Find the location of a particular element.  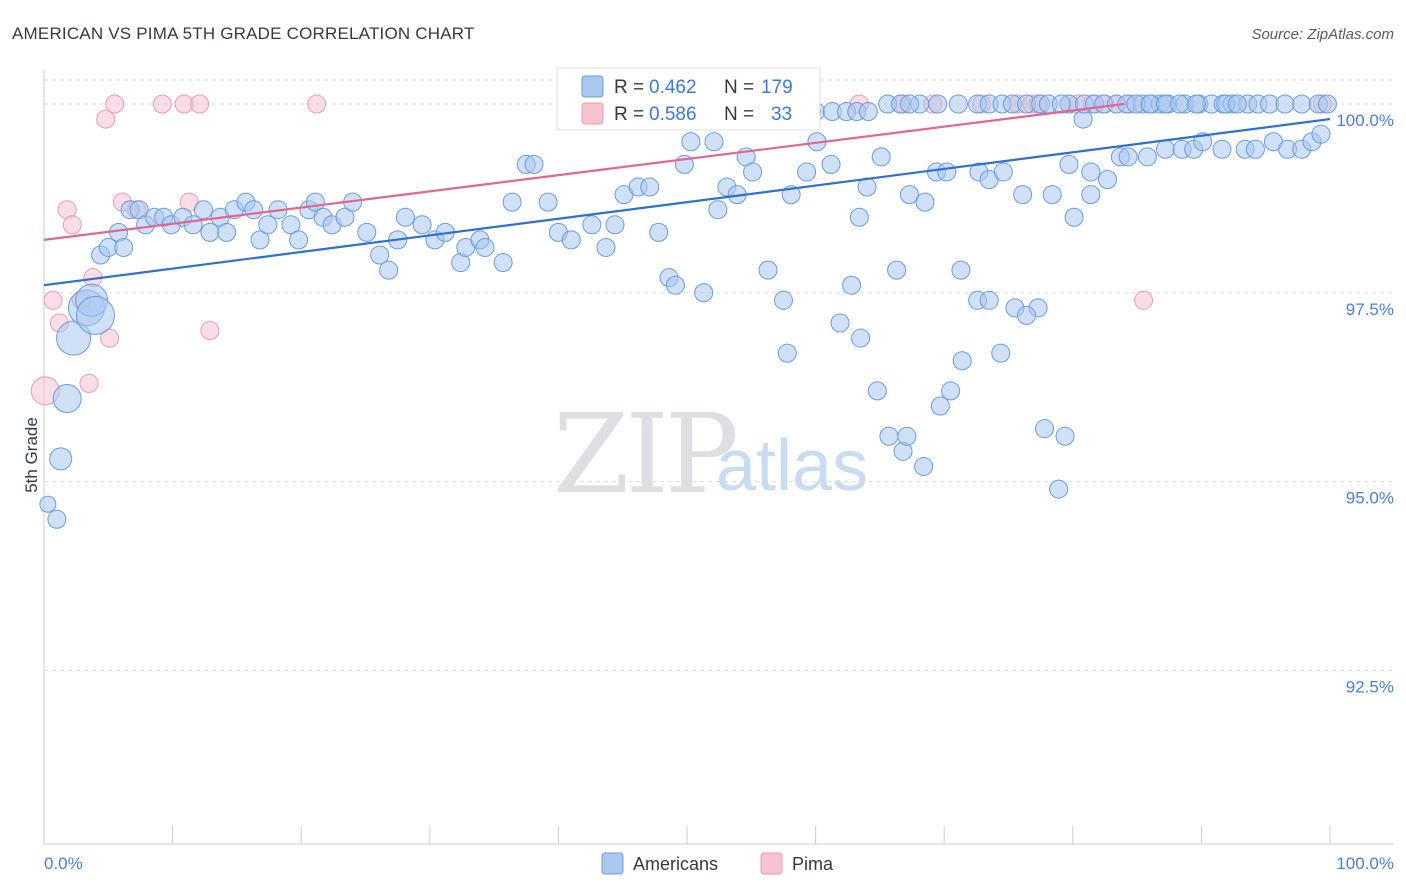

americans-series-swatch is located at coordinates (612, 863).